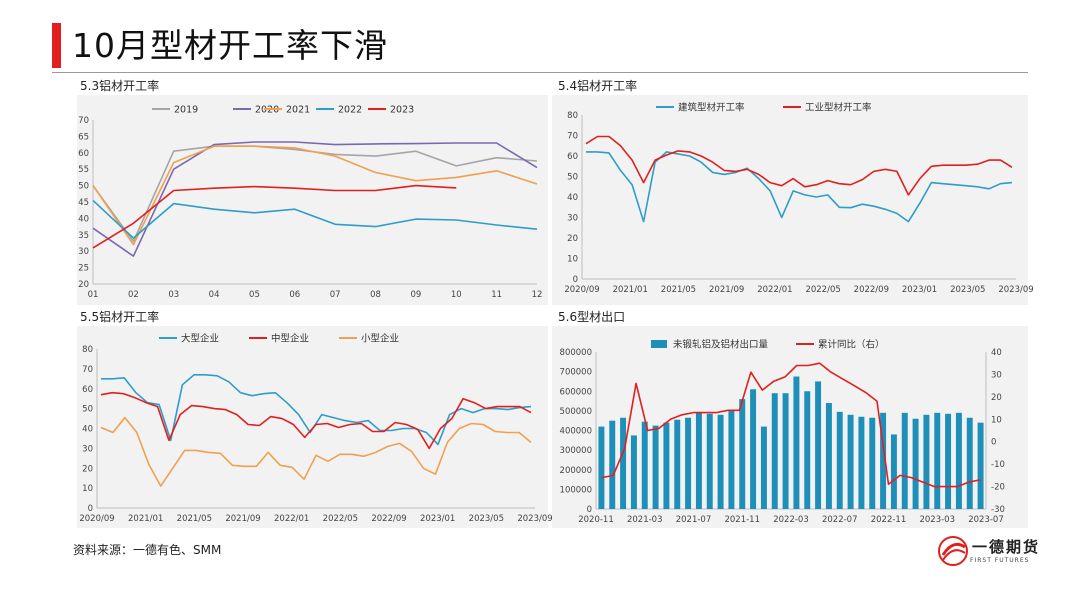 This screenshot has height=608, width=1080. Describe the element at coordinates (572, 116) in the screenshot. I see `y-tick-label: 80` at that location.